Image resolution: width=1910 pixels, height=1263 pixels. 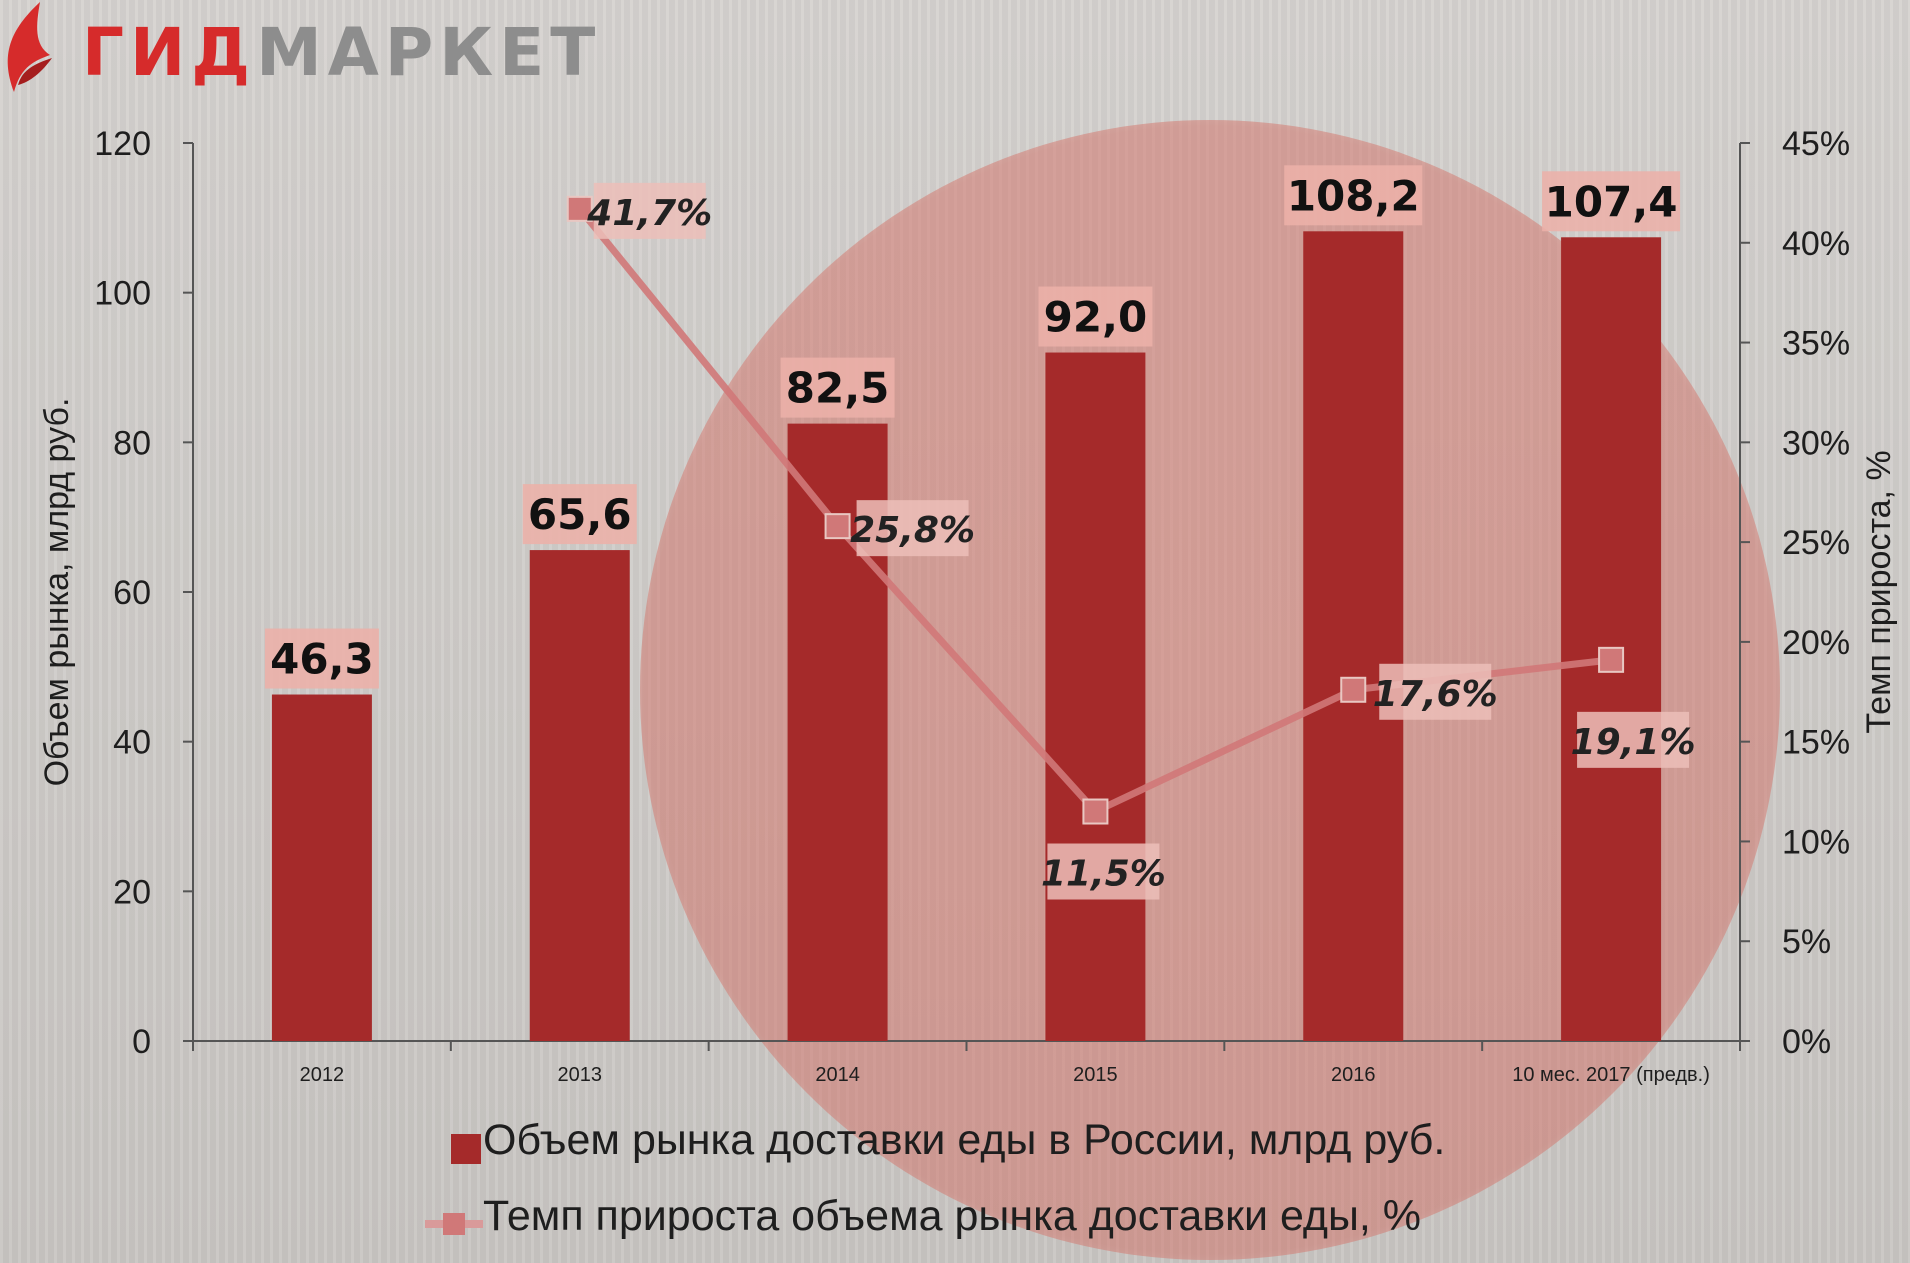 I want to click on bar-value-label: 46,3, so click(x=322, y=659).